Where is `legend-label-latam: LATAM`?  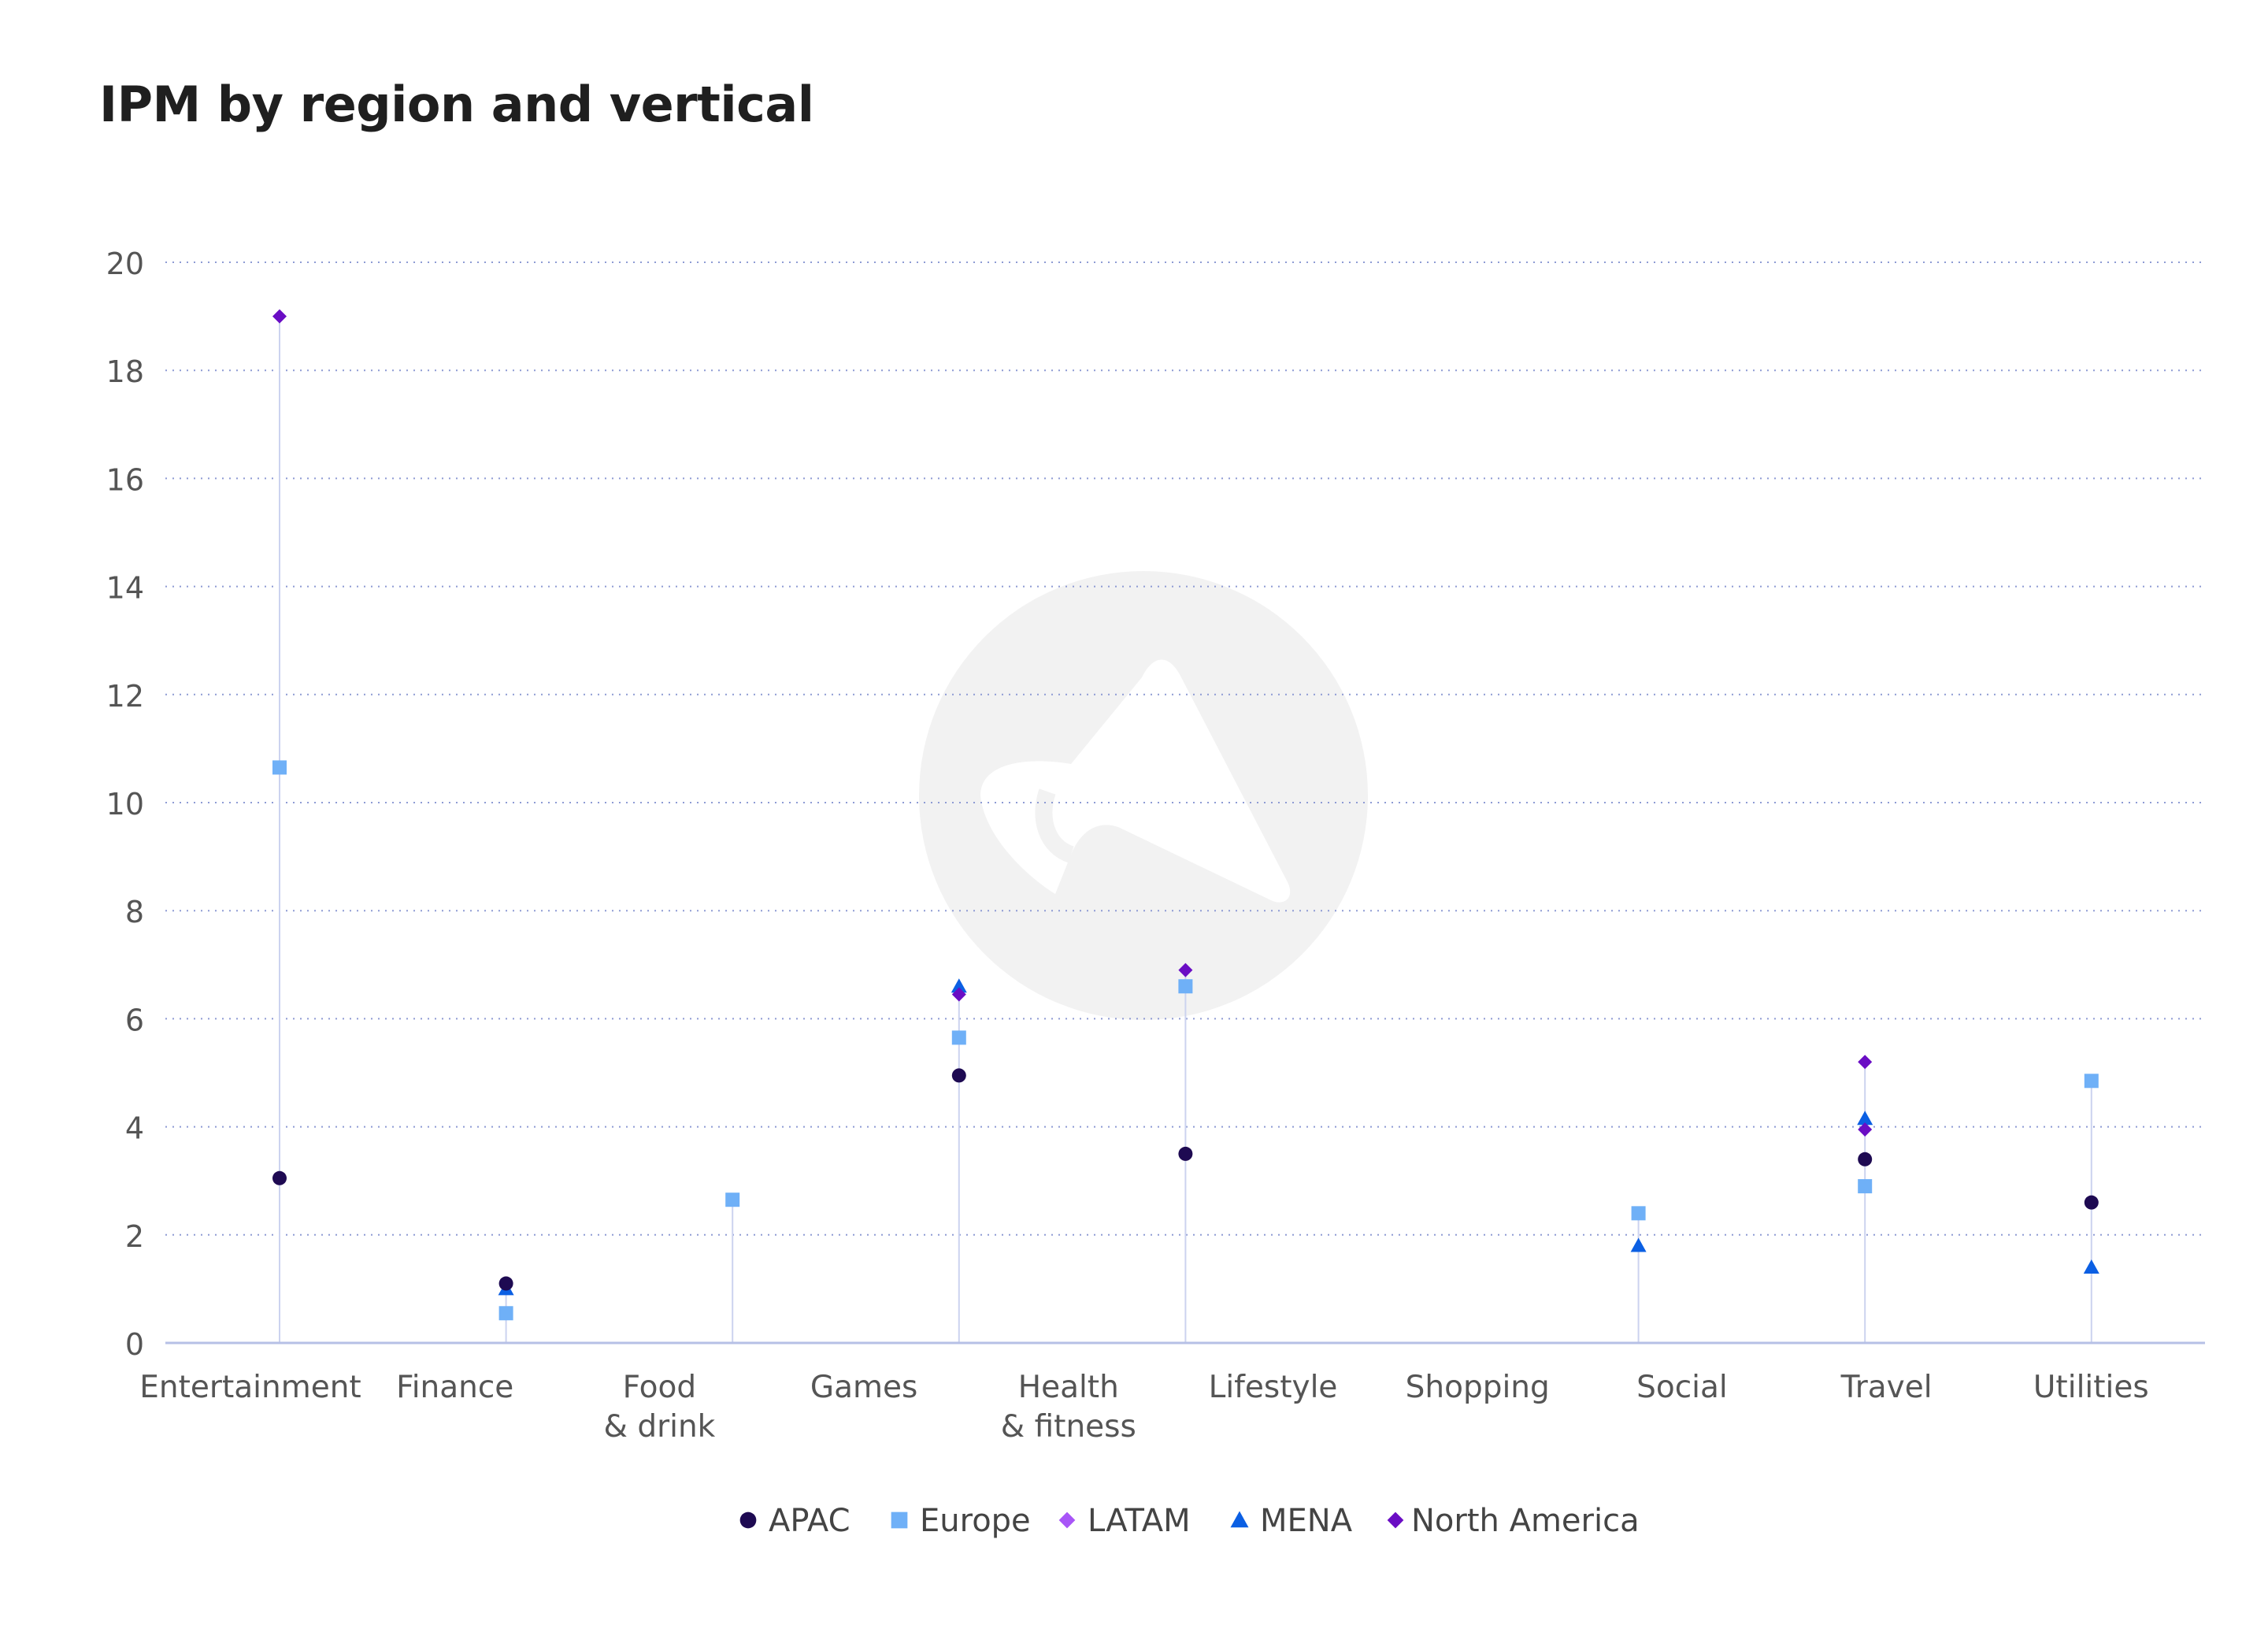 legend-label-latam: LATAM is located at coordinates (1139, 1521).